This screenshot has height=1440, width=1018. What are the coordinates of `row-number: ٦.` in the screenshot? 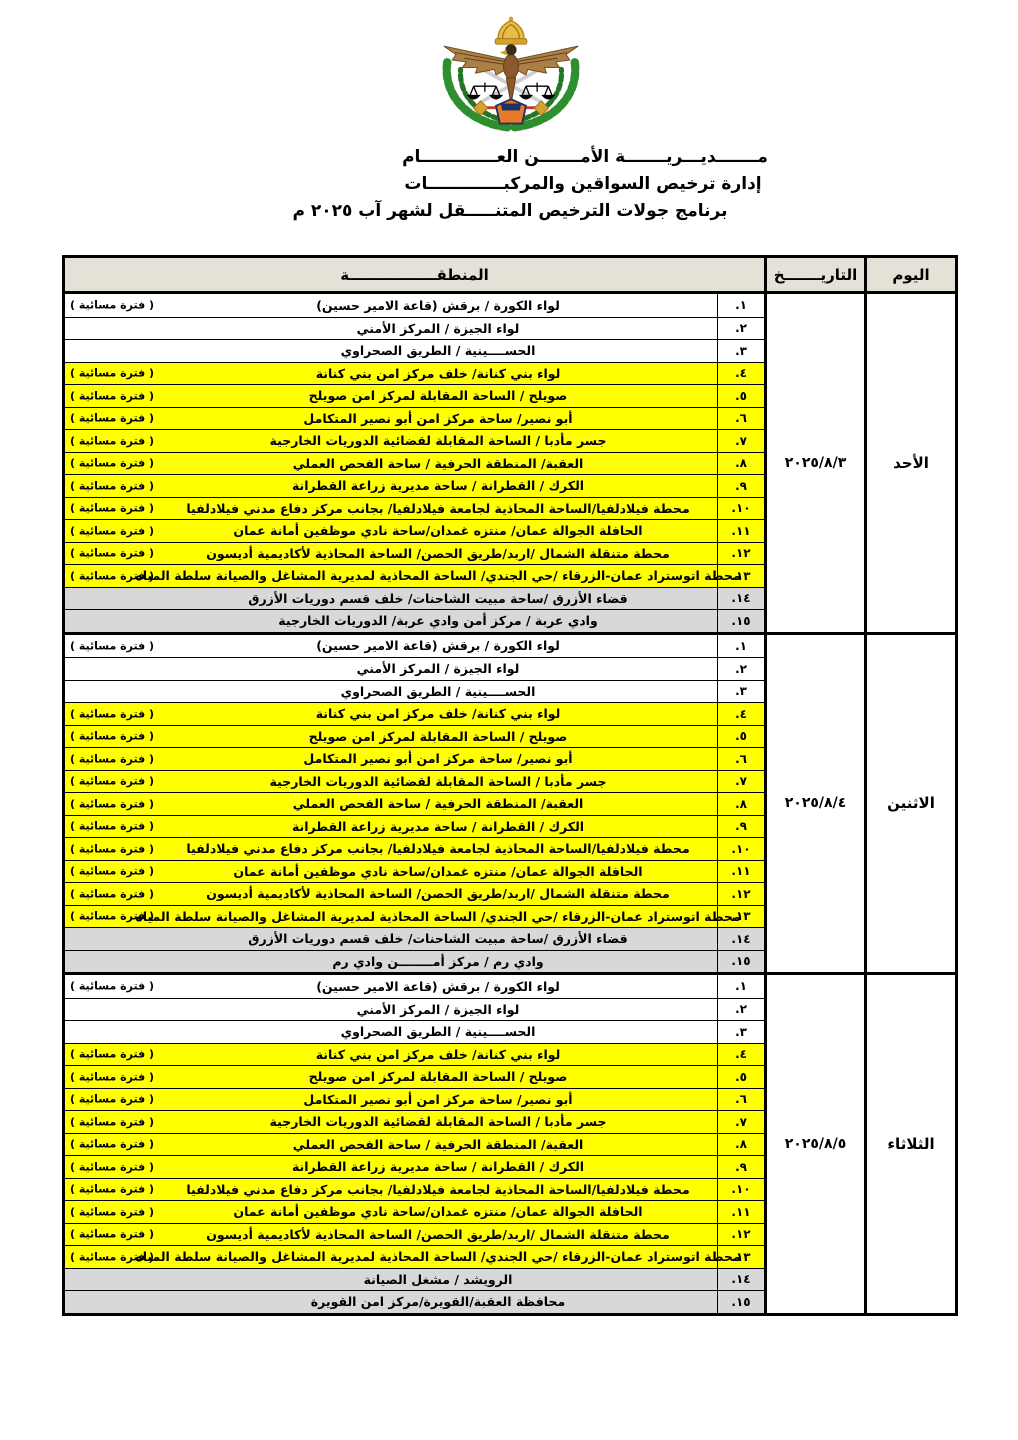 It's located at (742, 758).